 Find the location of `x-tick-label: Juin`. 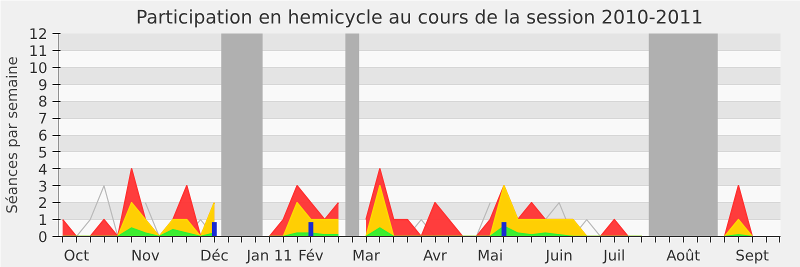

x-tick-label: Juin is located at coordinates (558, 256).